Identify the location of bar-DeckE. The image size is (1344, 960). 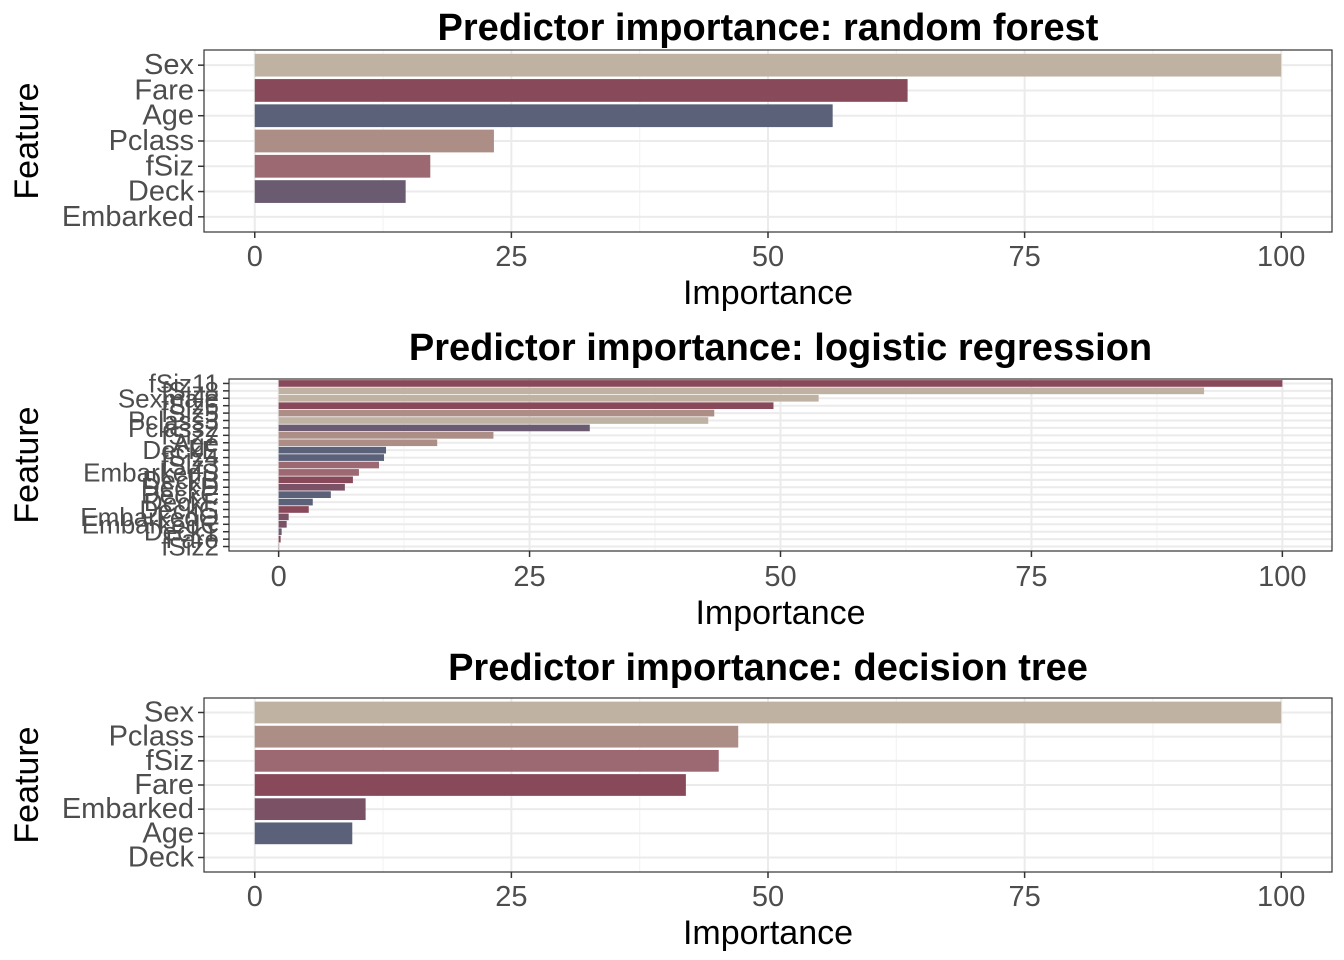
(332, 450).